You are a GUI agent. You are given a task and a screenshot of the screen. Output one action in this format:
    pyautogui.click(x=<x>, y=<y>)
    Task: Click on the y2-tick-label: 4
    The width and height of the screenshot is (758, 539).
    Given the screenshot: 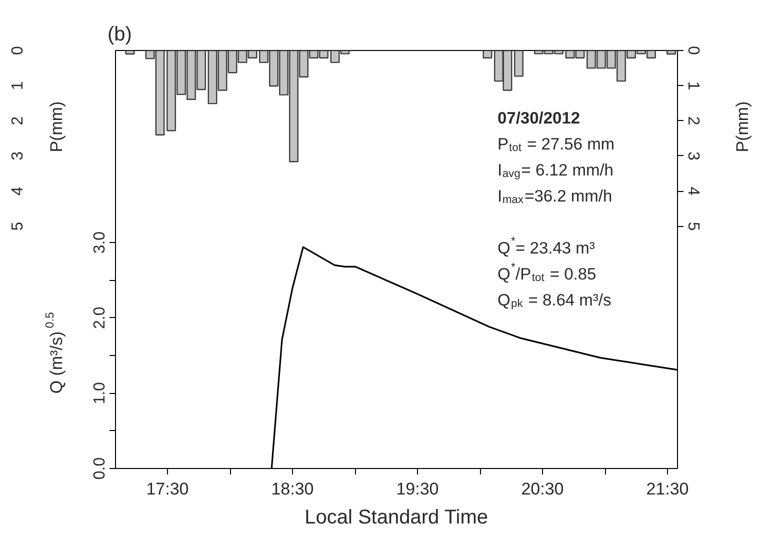 What is the action you would take?
    pyautogui.click(x=693, y=191)
    